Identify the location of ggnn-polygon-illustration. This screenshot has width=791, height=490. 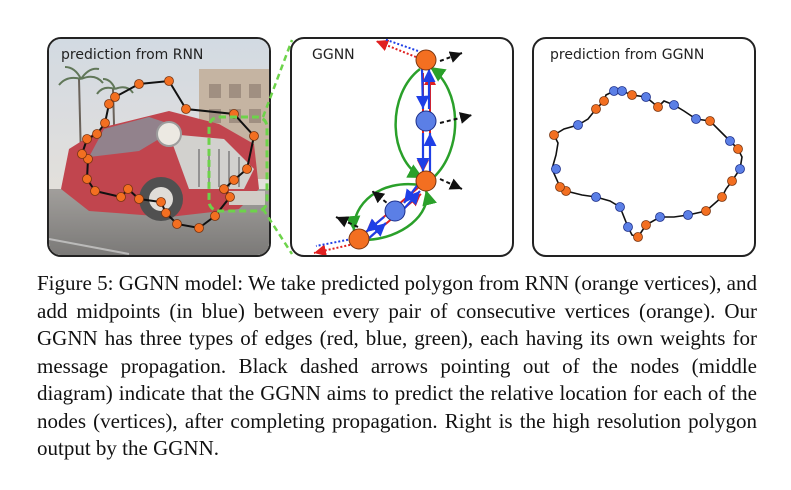
(647, 164).